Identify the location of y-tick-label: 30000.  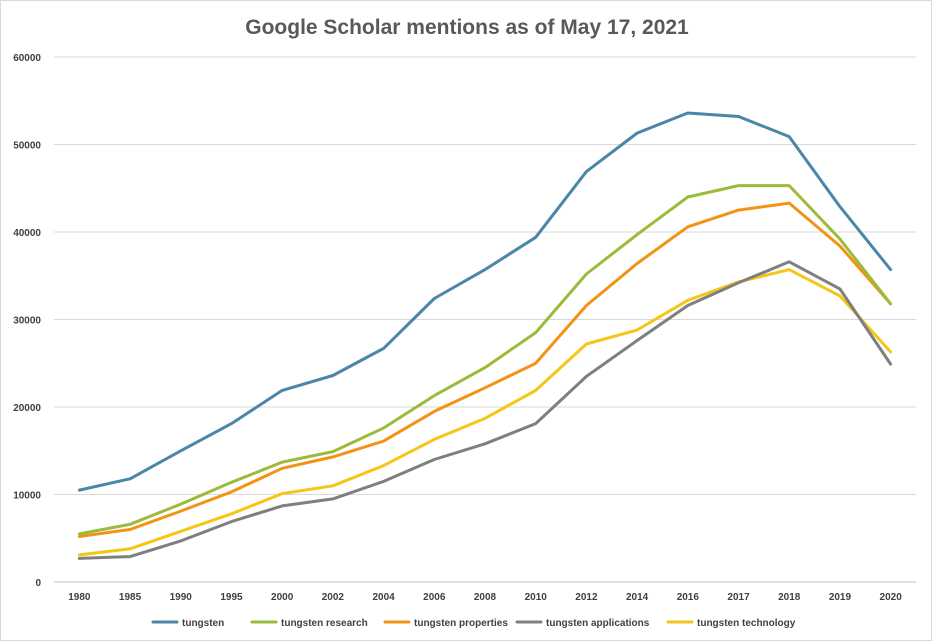
(27, 321).